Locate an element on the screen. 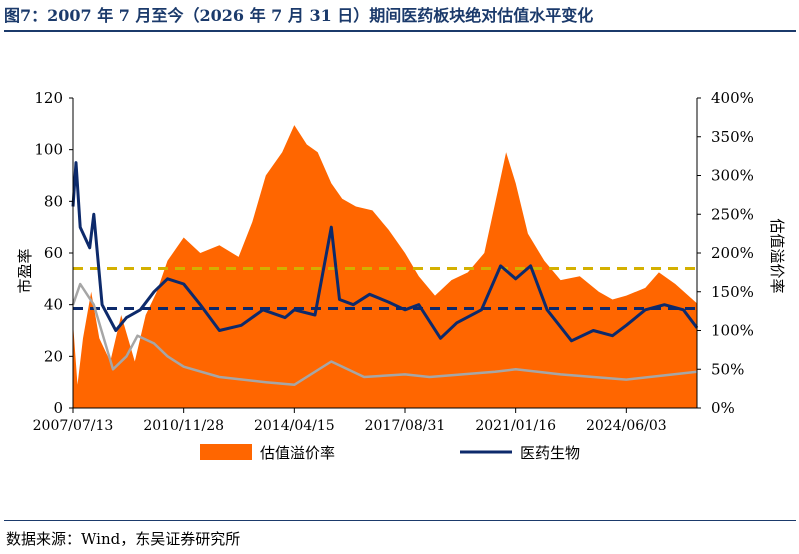  source-note: 数据来源：Wind，东吴证券研究所 is located at coordinates (123, 539).